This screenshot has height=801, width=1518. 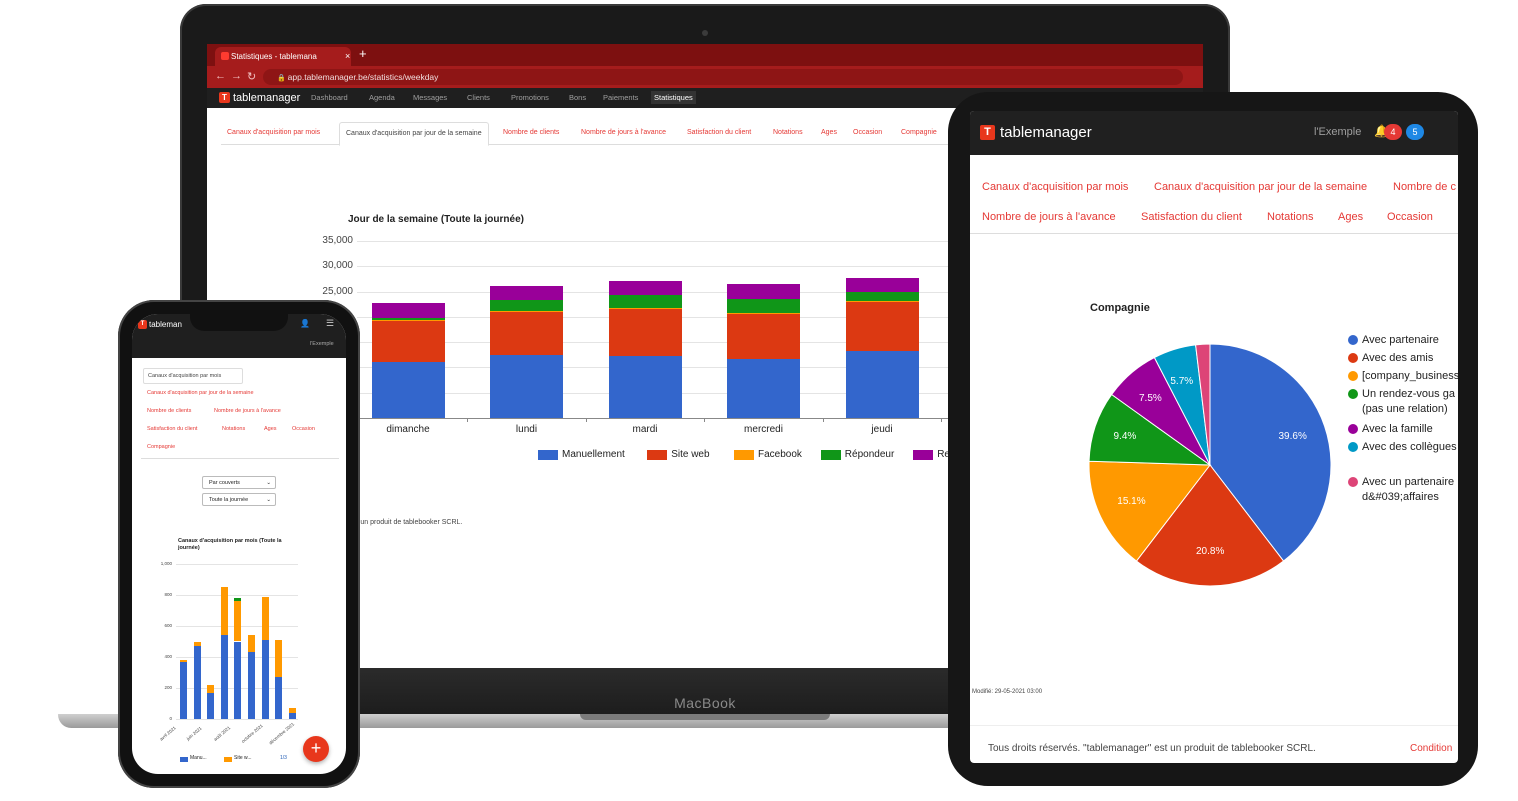 What do you see at coordinates (673, 97) in the screenshot?
I see `nav-statistiques: Statistiques` at bounding box center [673, 97].